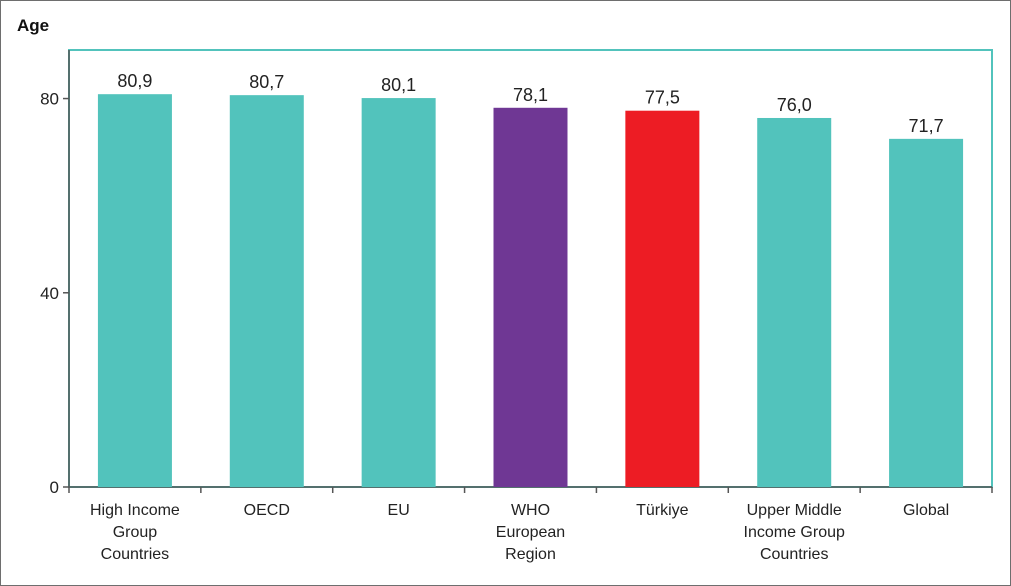 The image size is (1011, 586). Describe the element at coordinates (794, 105) in the screenshot. I see `data-label-5: 76,0` at that location.